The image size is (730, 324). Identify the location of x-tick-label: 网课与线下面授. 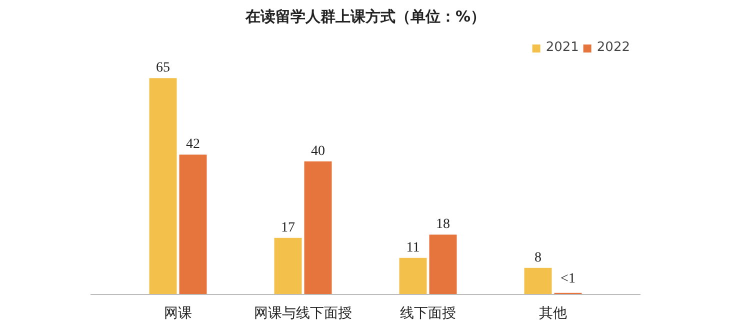
(303, 314).